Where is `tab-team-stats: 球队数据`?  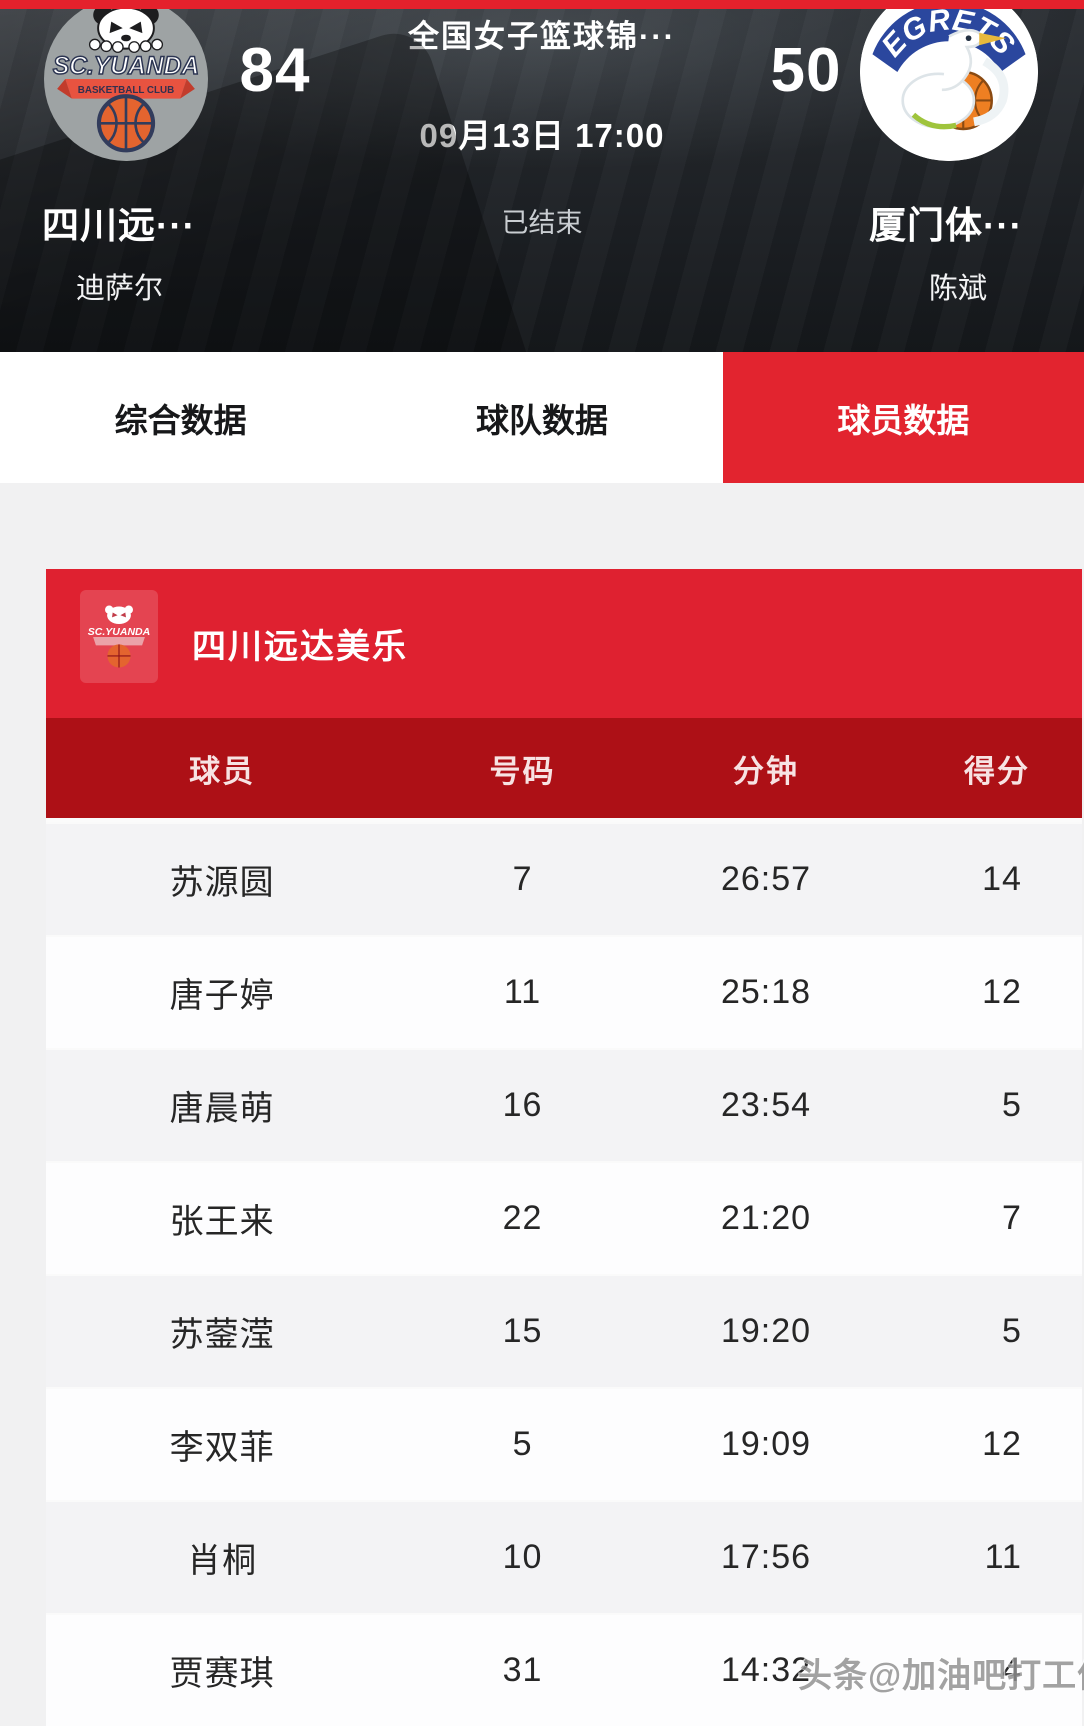 tab-team-stats: 球队数据 is located at coordinates (541, 420).